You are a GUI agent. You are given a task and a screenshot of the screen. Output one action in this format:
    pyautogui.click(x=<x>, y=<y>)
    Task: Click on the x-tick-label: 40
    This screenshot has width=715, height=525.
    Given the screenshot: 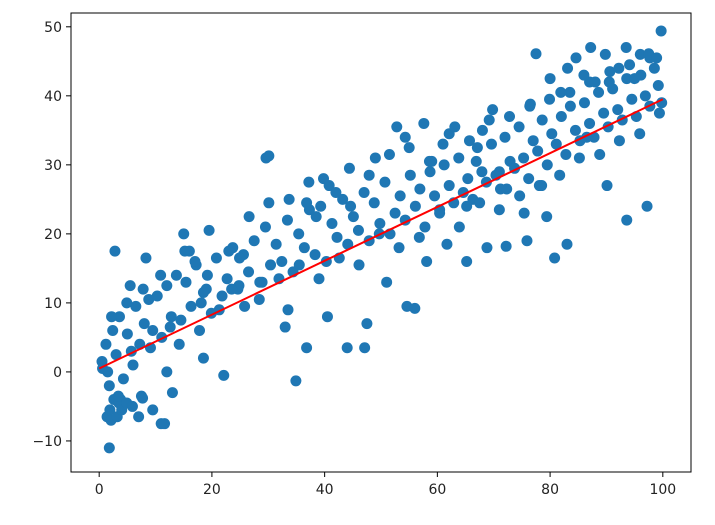 What is the action you would take?
    pyautogui.click(x=325, y=490)
    